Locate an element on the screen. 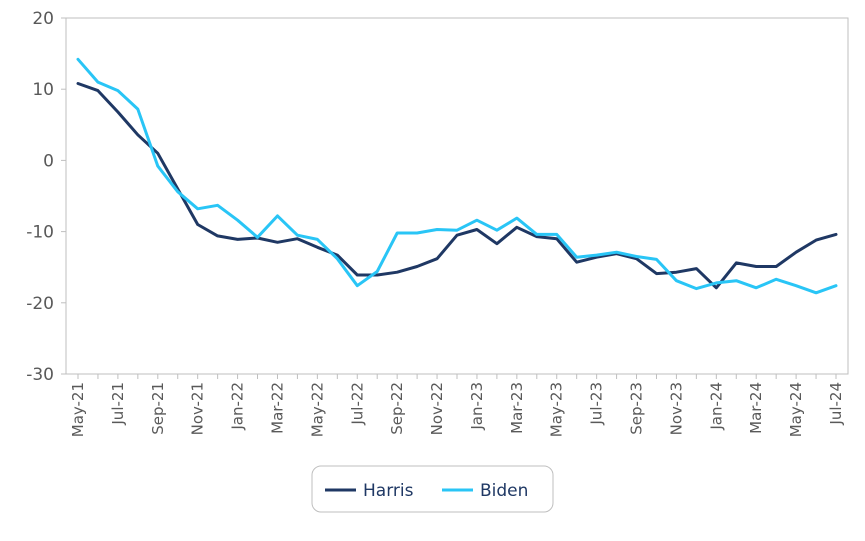  x-tick-label: Jan-23 is located at coordinates (477, 406).